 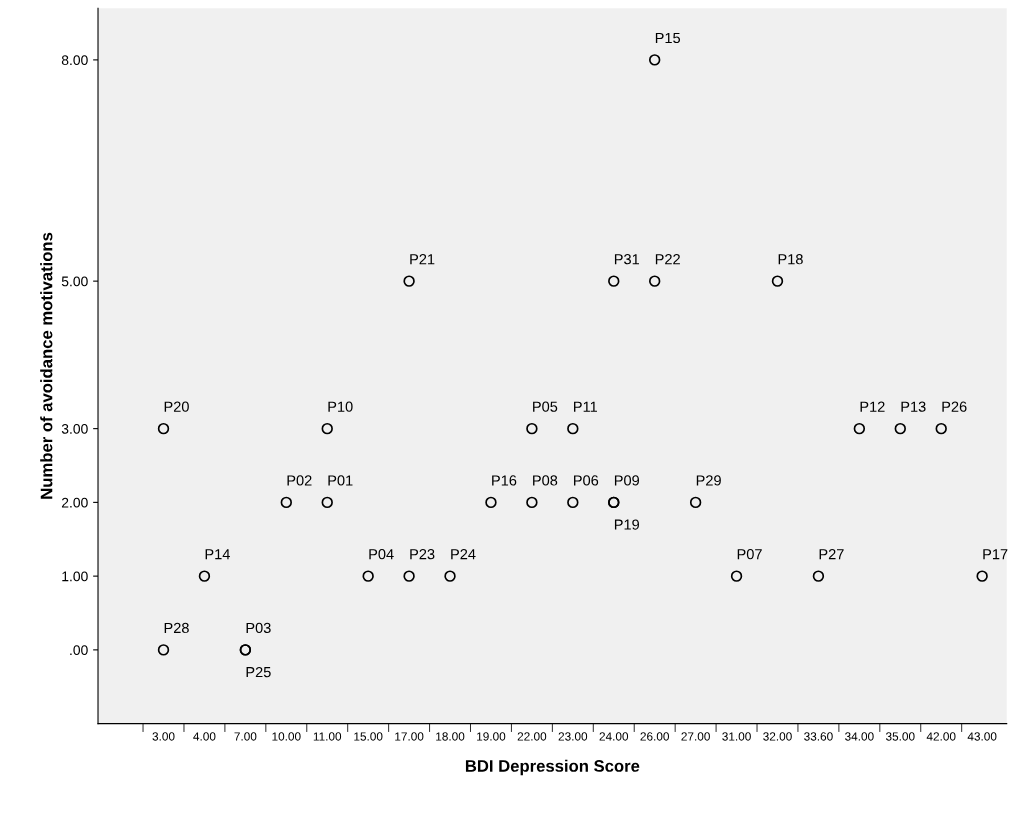 I want to click on annotation: P19, so click(x=627, y=524).